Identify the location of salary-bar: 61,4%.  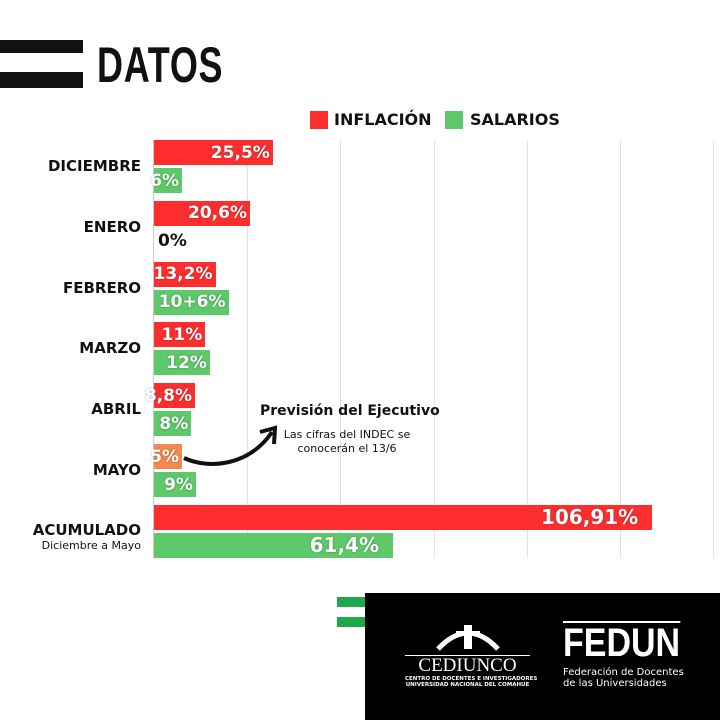
(273, 545).